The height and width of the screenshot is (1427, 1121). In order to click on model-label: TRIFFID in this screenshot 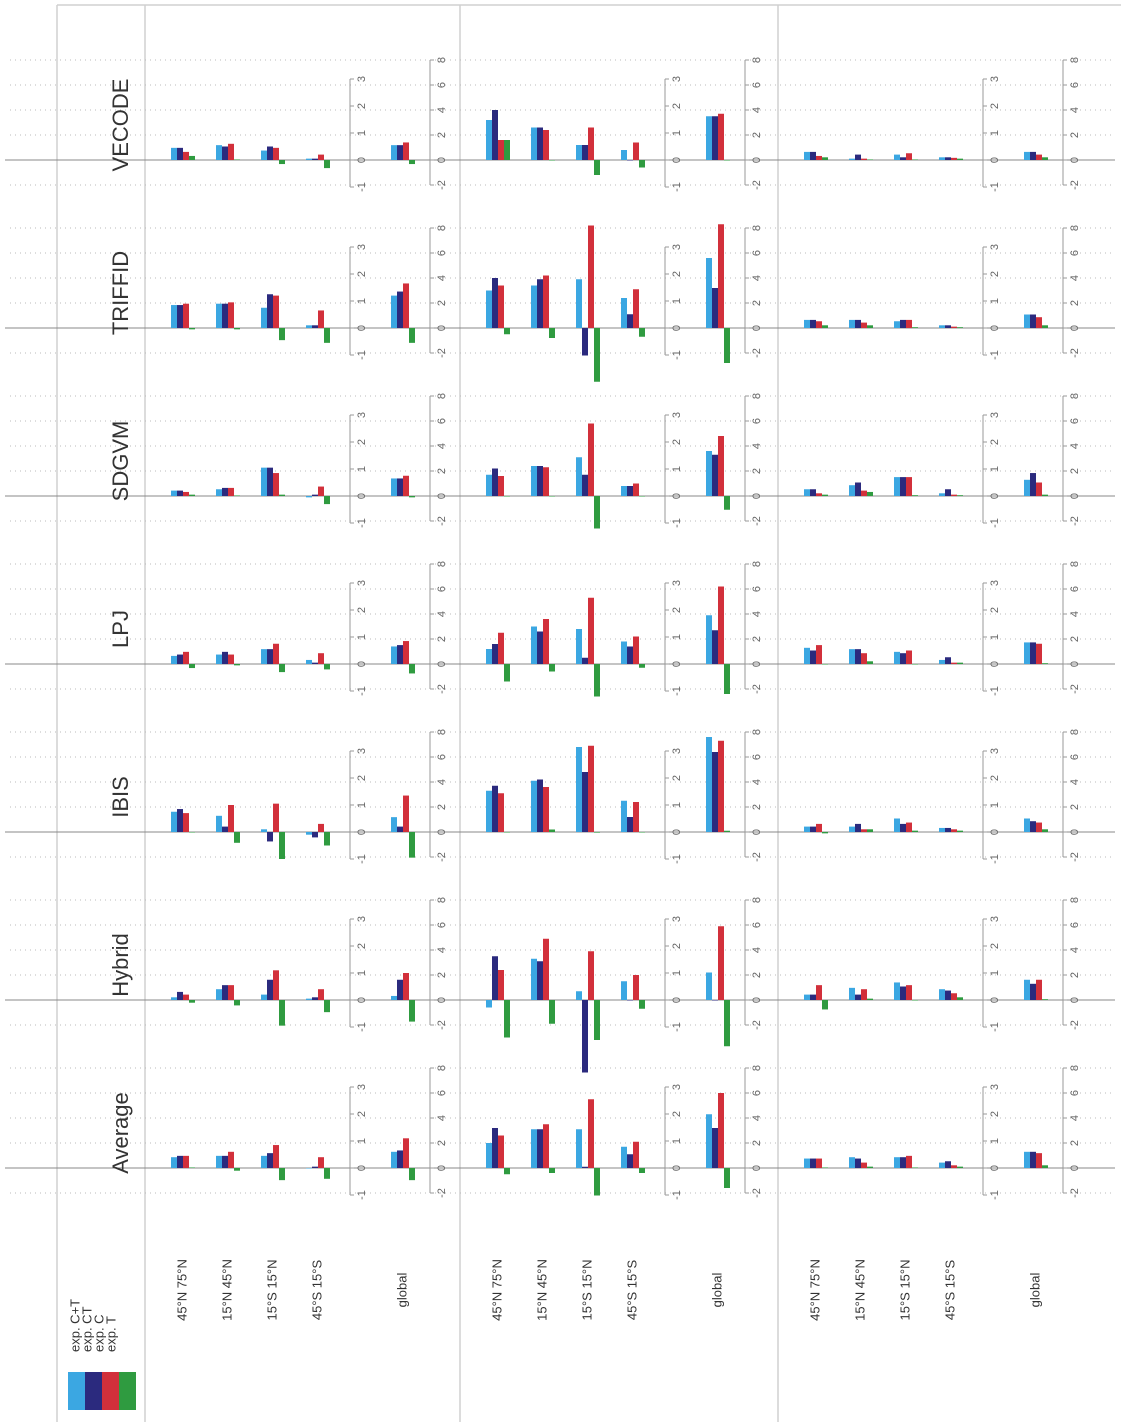, I will do `click(120, 293)`.